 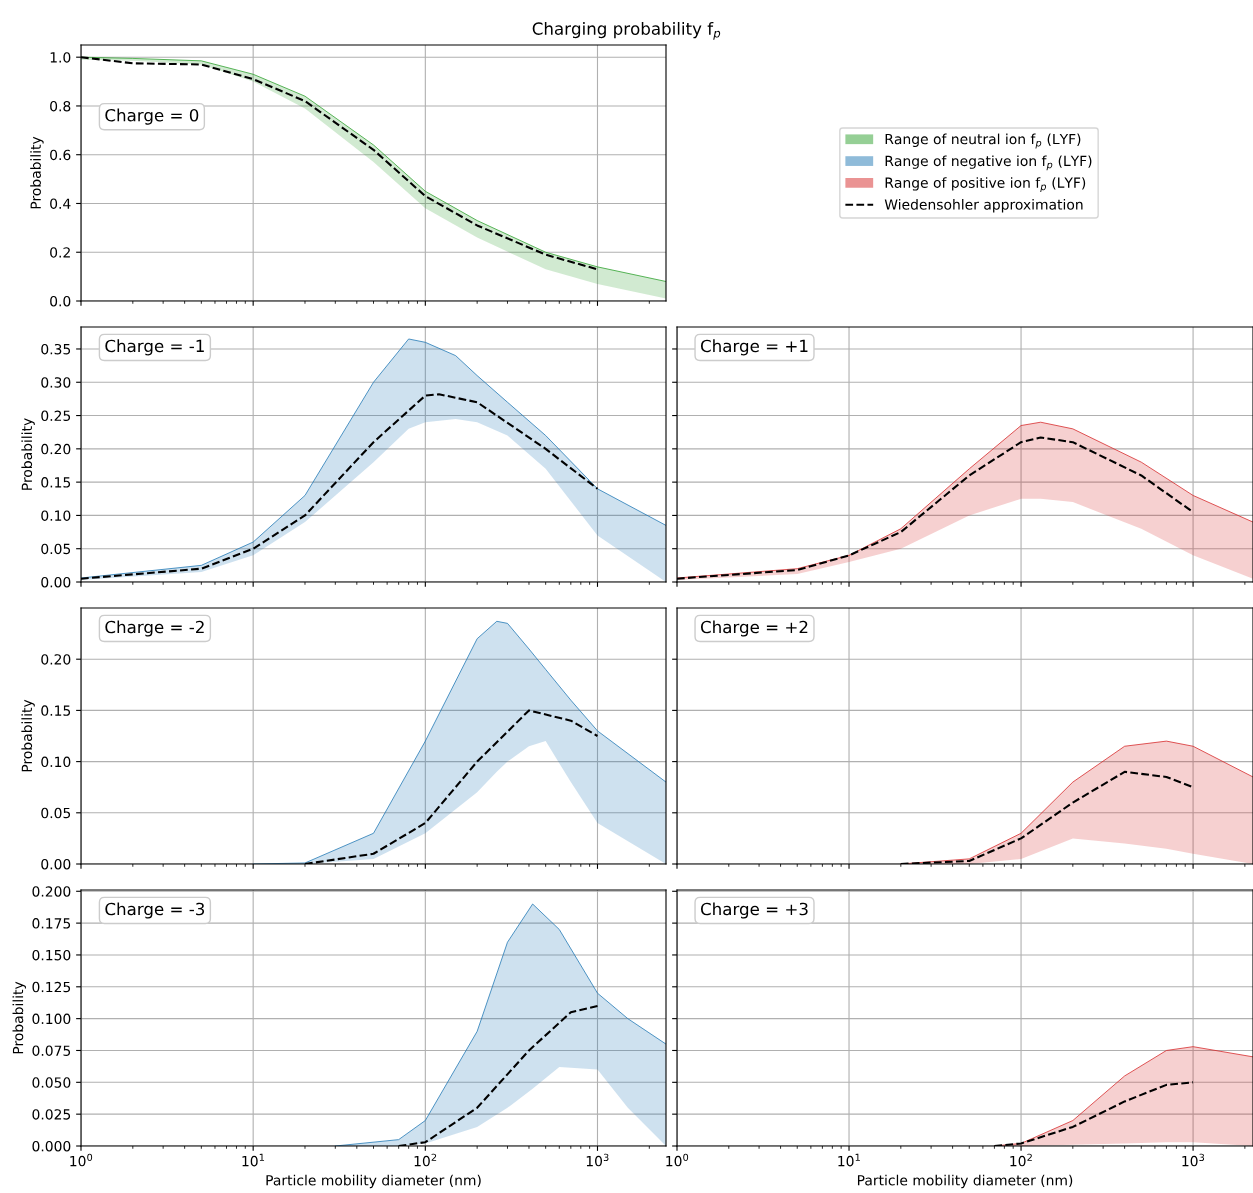 What do you see at coordinates (60, 155) in the screenshot?
I see `y-tick-label: 0.6` at bounding box center [60, 155].